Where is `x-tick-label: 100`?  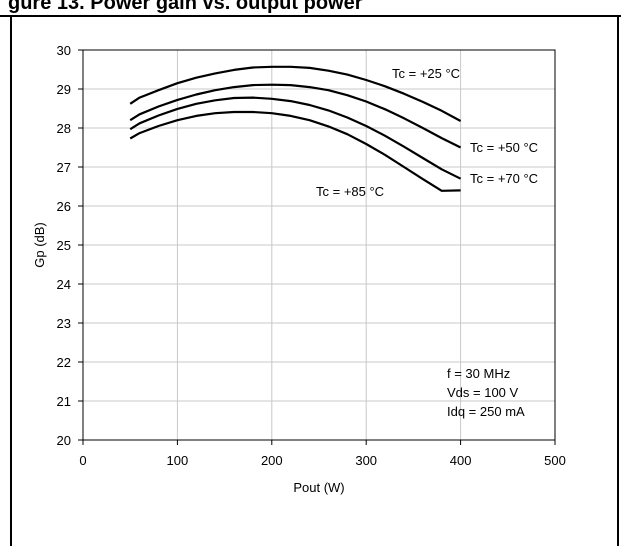
x-tick-label: 100 is located at coordinates (178, 460).